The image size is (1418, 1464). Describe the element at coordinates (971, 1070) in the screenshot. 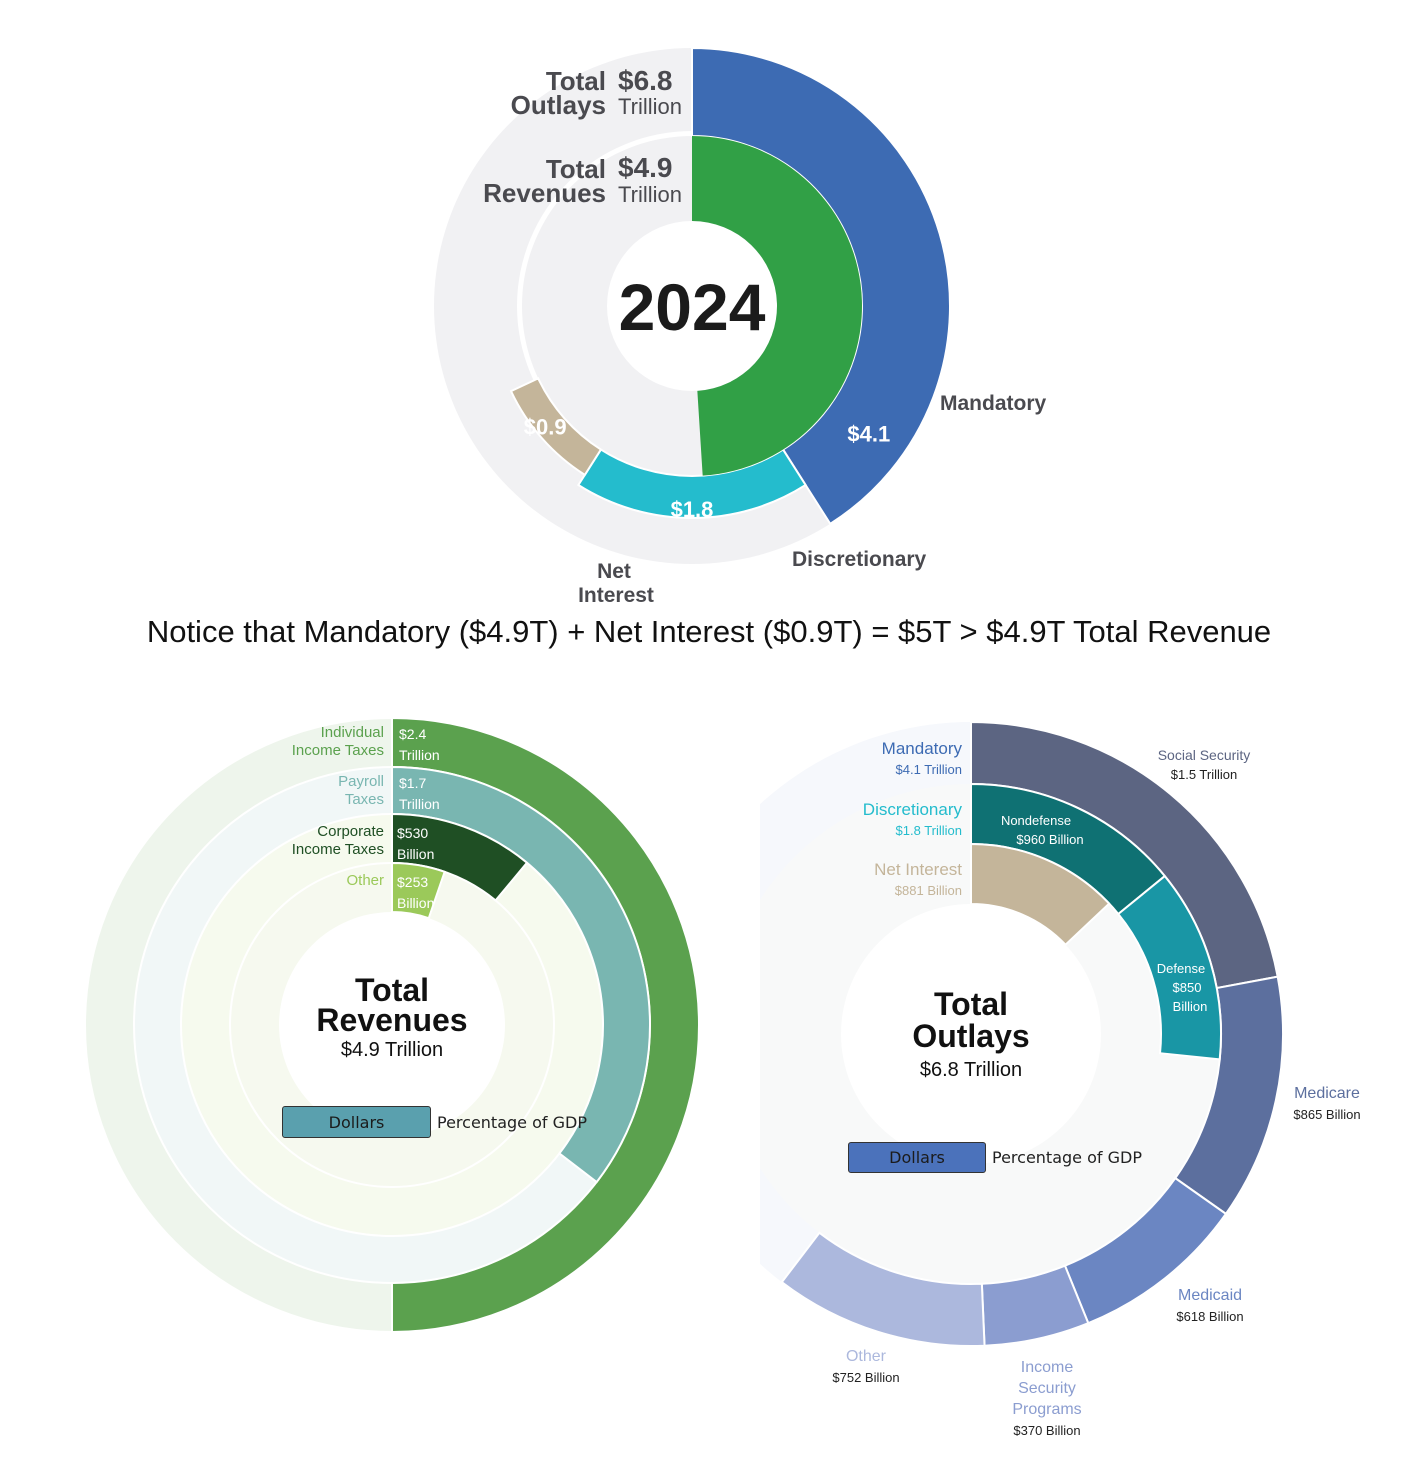

I see `outlays-subtitle: $6.8 Trillion` at that location.